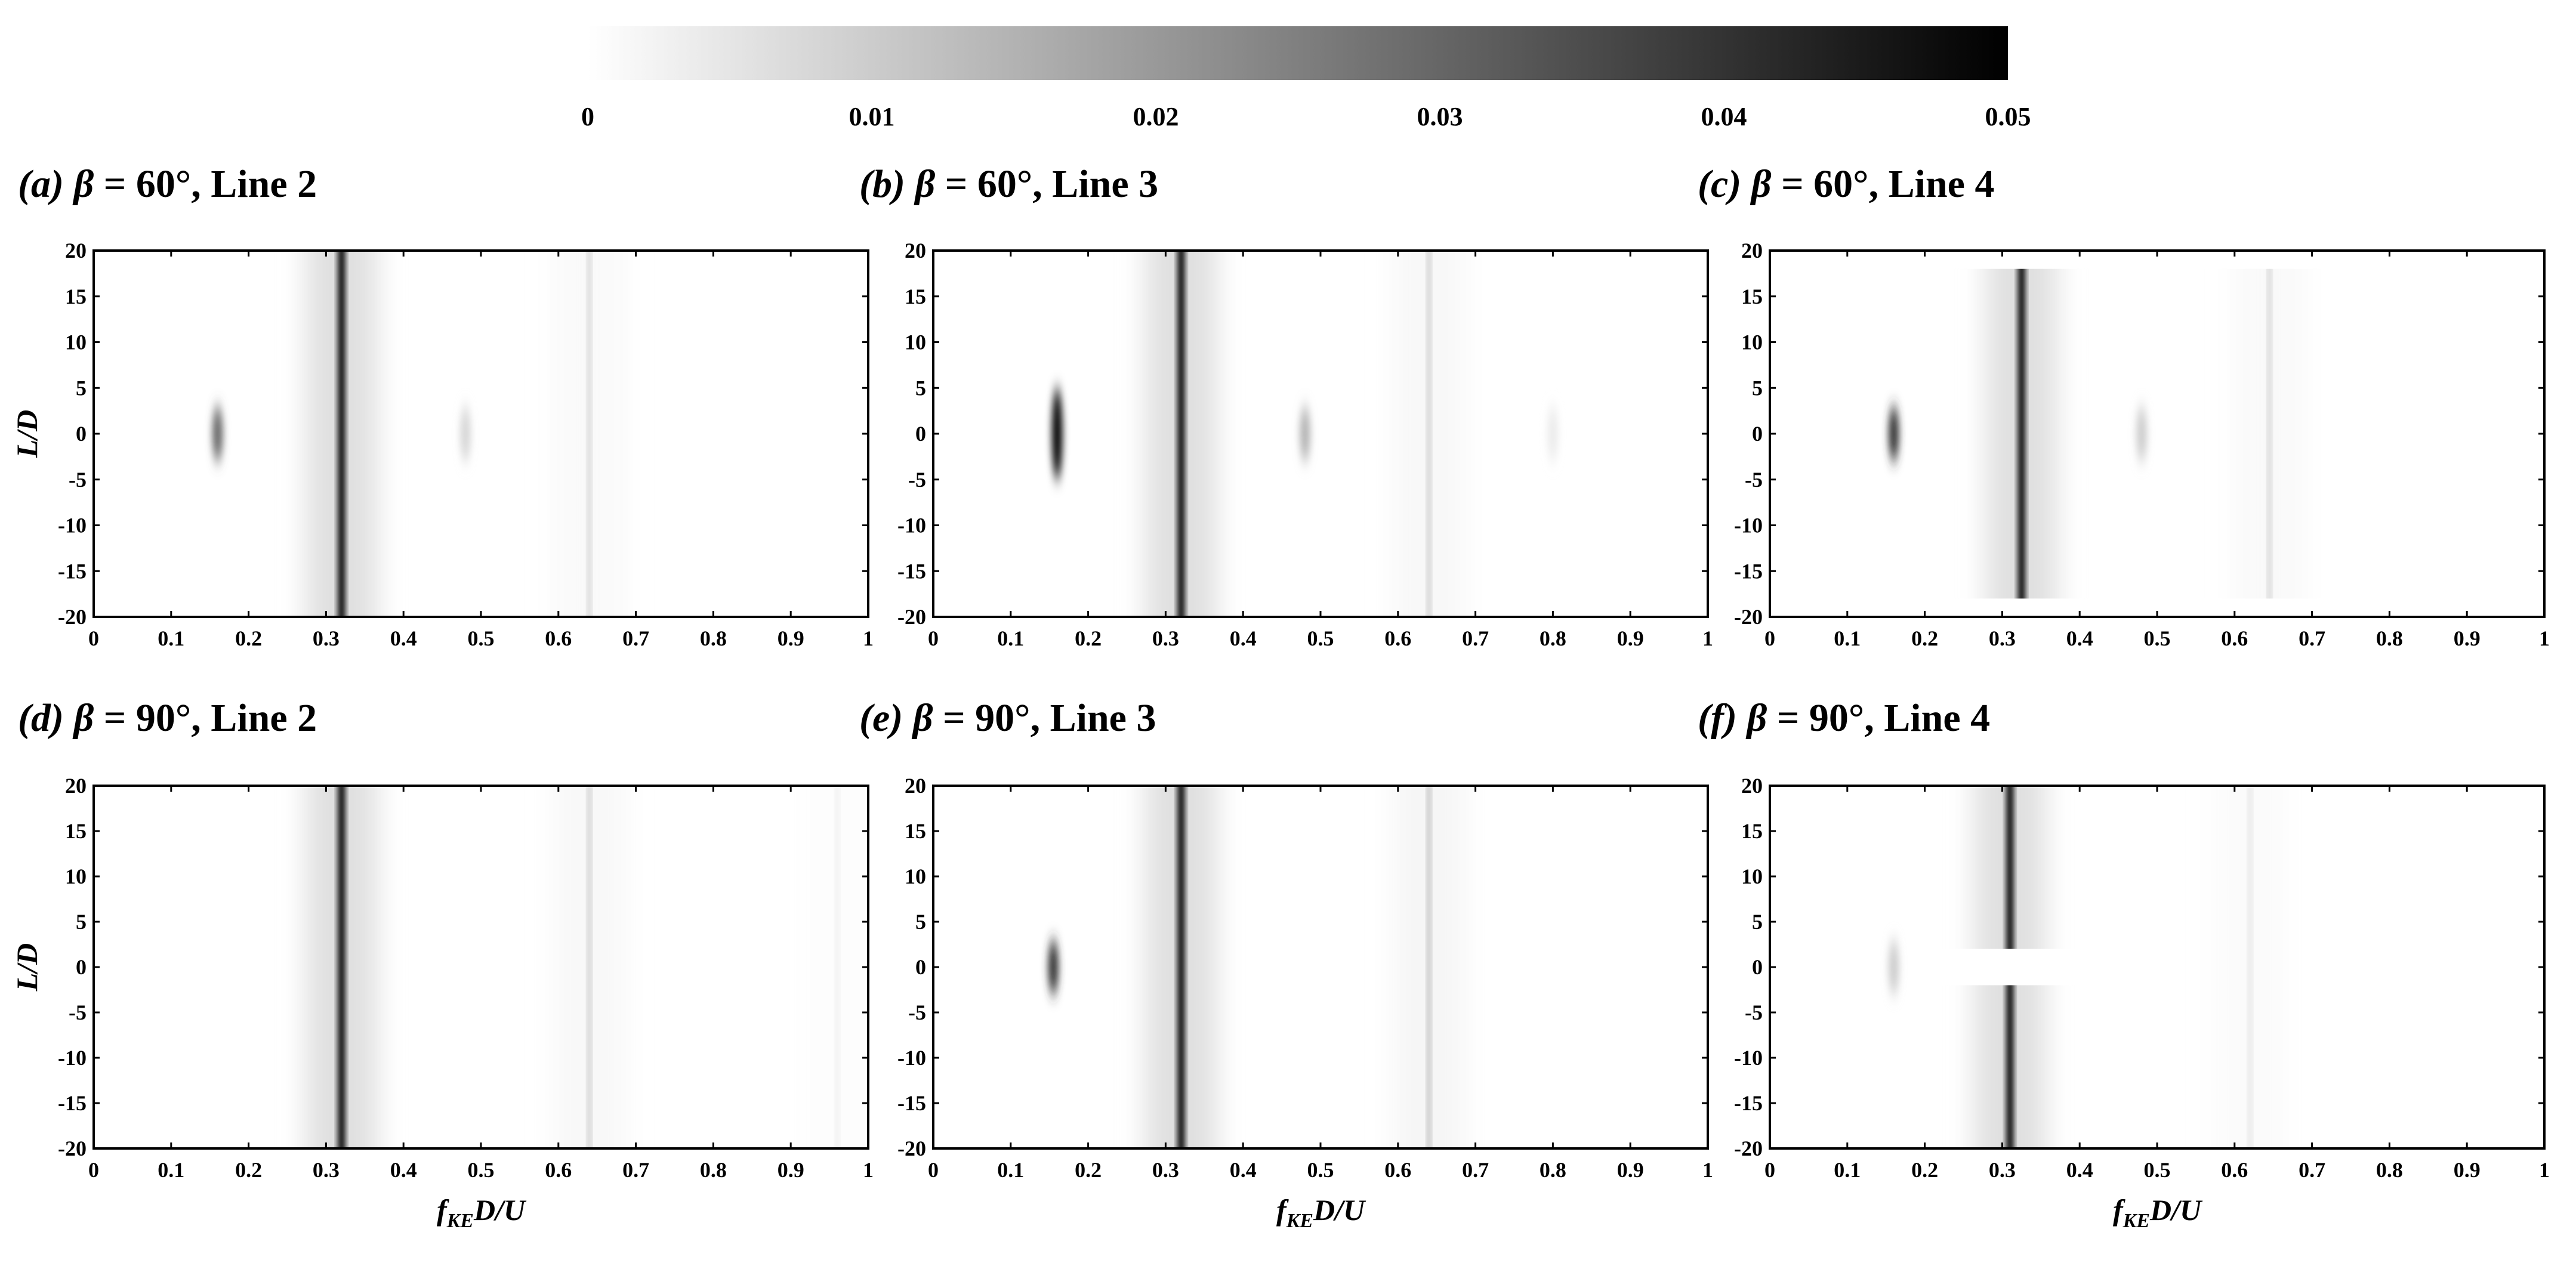  I want to click on x-axis-label: fKED/U, so click(2158, 1212).